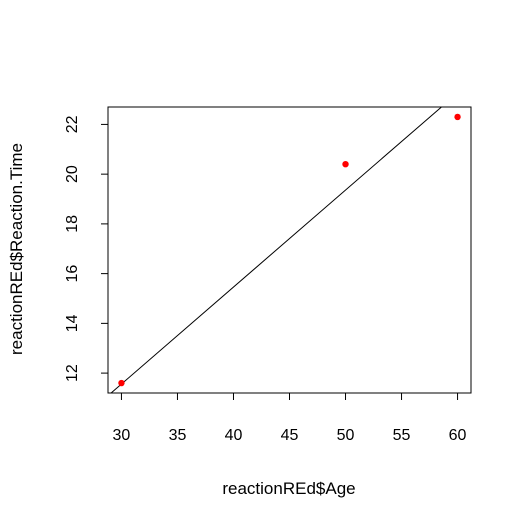 The image size is (528, 528). What do you see at coordinates (290, 435) in the screenshot?
I see `x-tick-label: 45` at bounding box center [290, 435].